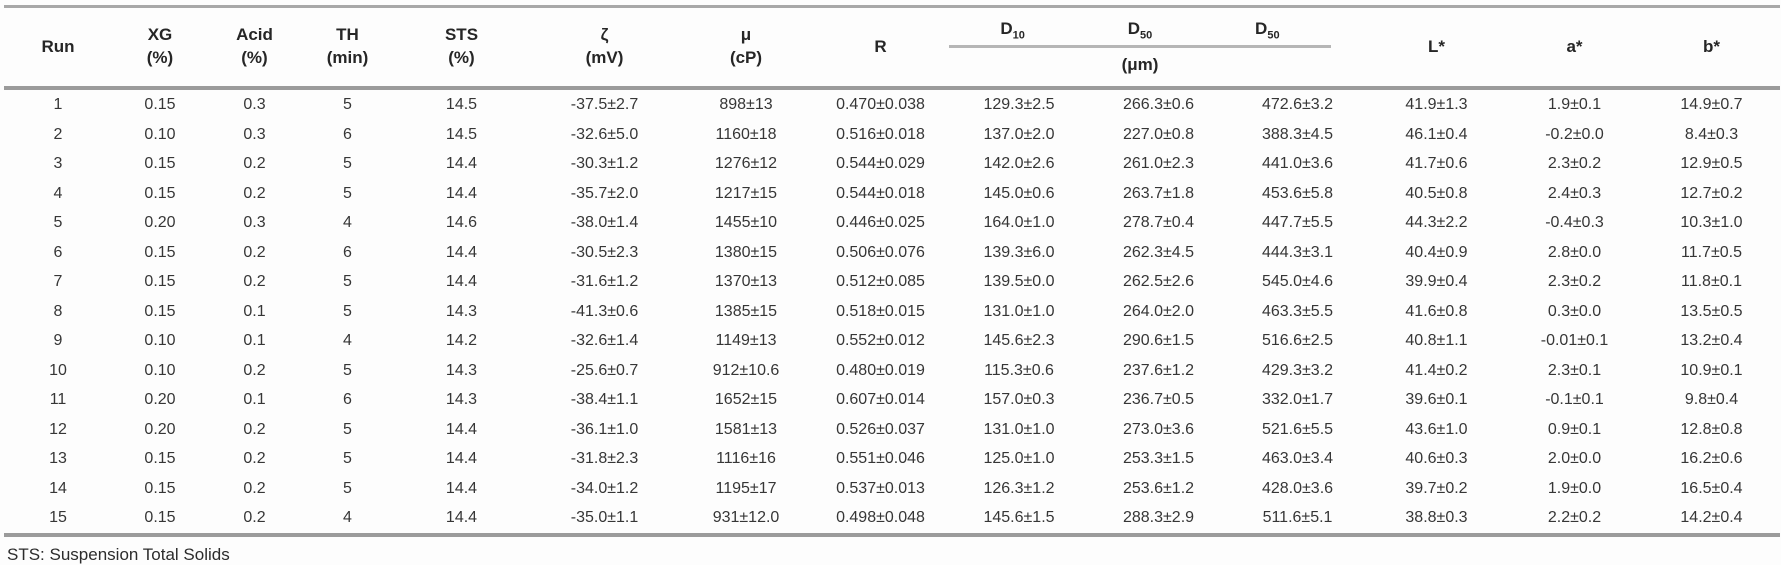  Describe the element at coordinates (880, 458) in the screenshot. I see `table-cell: 0.551±0.046` at that location.